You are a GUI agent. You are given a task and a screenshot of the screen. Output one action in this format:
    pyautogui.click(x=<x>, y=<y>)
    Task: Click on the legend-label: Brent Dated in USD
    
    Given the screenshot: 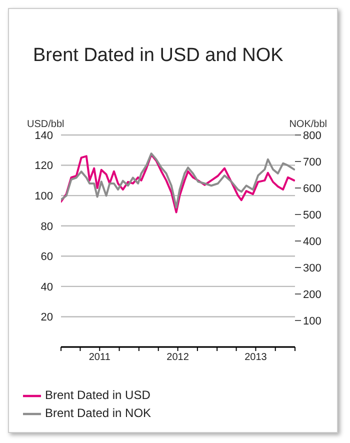 What is the action you would take?
    pyautogui.click(x=97, y=395)
    